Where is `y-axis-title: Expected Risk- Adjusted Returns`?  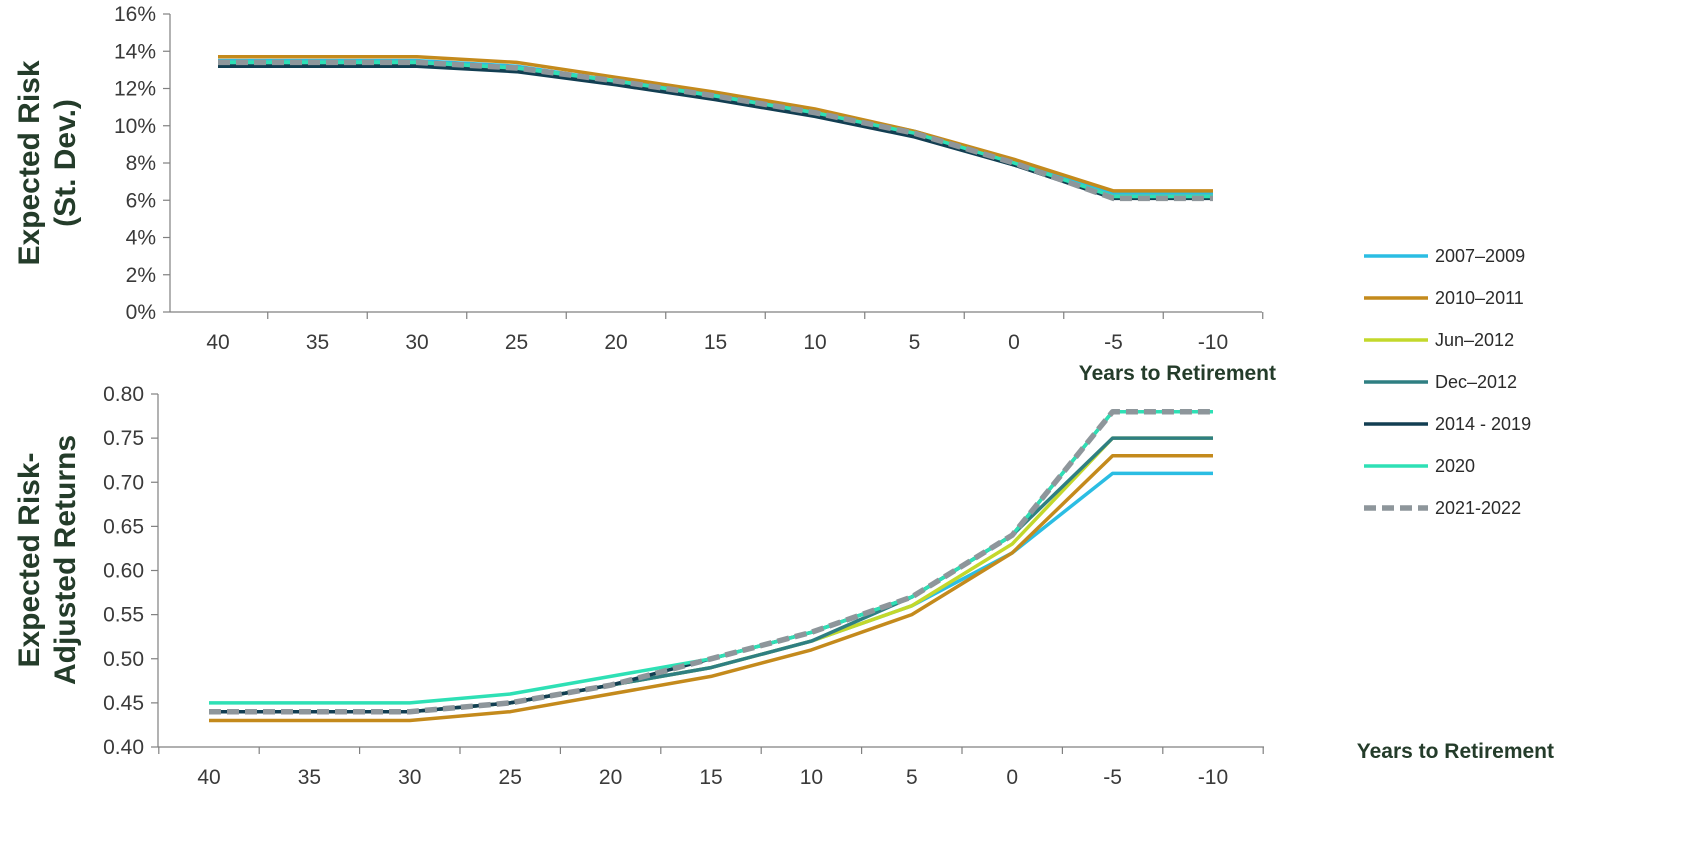 y-axis-title: Expected Risk- Adjusted Returns is located at coordinates (47, 560).